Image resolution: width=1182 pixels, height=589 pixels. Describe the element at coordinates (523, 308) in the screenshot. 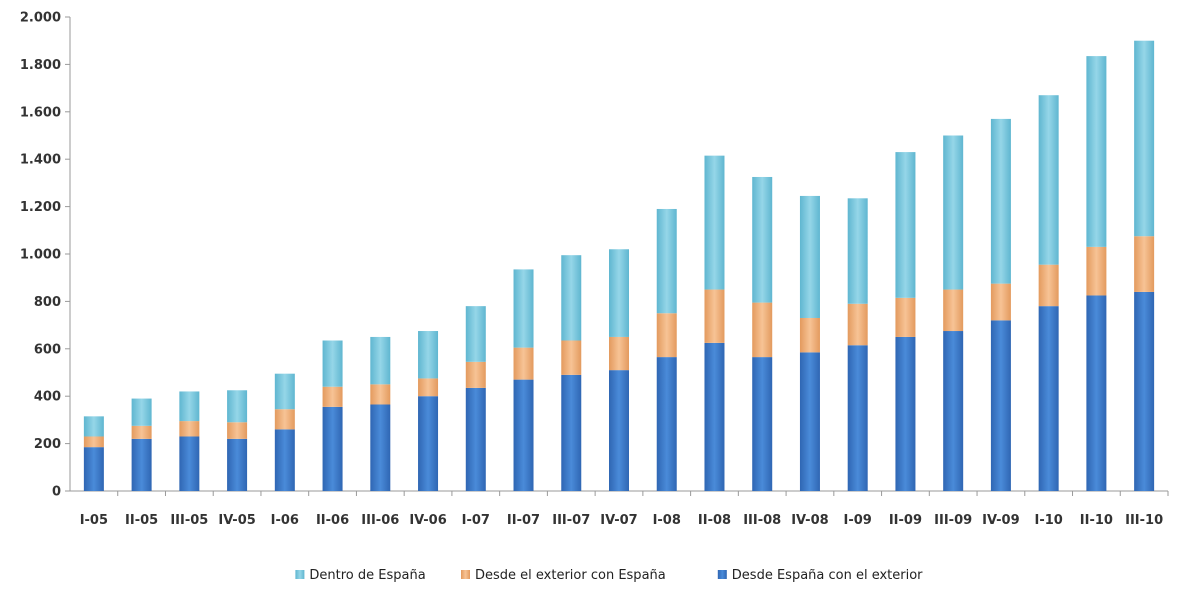

I see `bar-segment-dentro-de-españa-II-07` at that location.